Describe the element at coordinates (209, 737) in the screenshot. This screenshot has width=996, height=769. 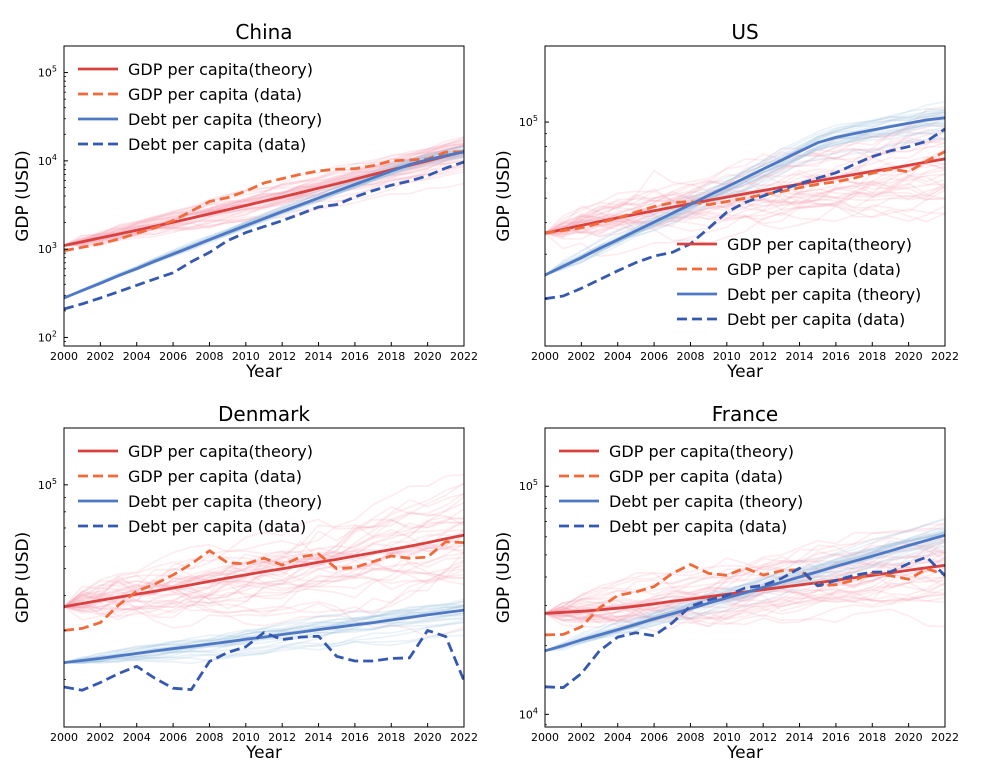
I see `x-tick-label: 2008` at that location.